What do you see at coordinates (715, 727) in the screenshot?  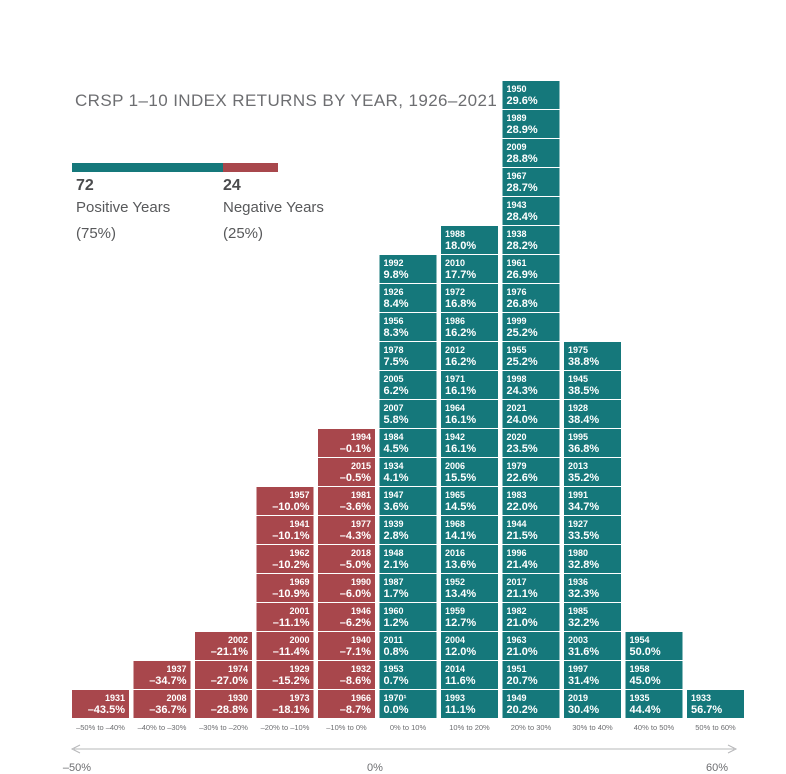 I see `bin-label: 50% to 60%` at bounding box center [715, 727].